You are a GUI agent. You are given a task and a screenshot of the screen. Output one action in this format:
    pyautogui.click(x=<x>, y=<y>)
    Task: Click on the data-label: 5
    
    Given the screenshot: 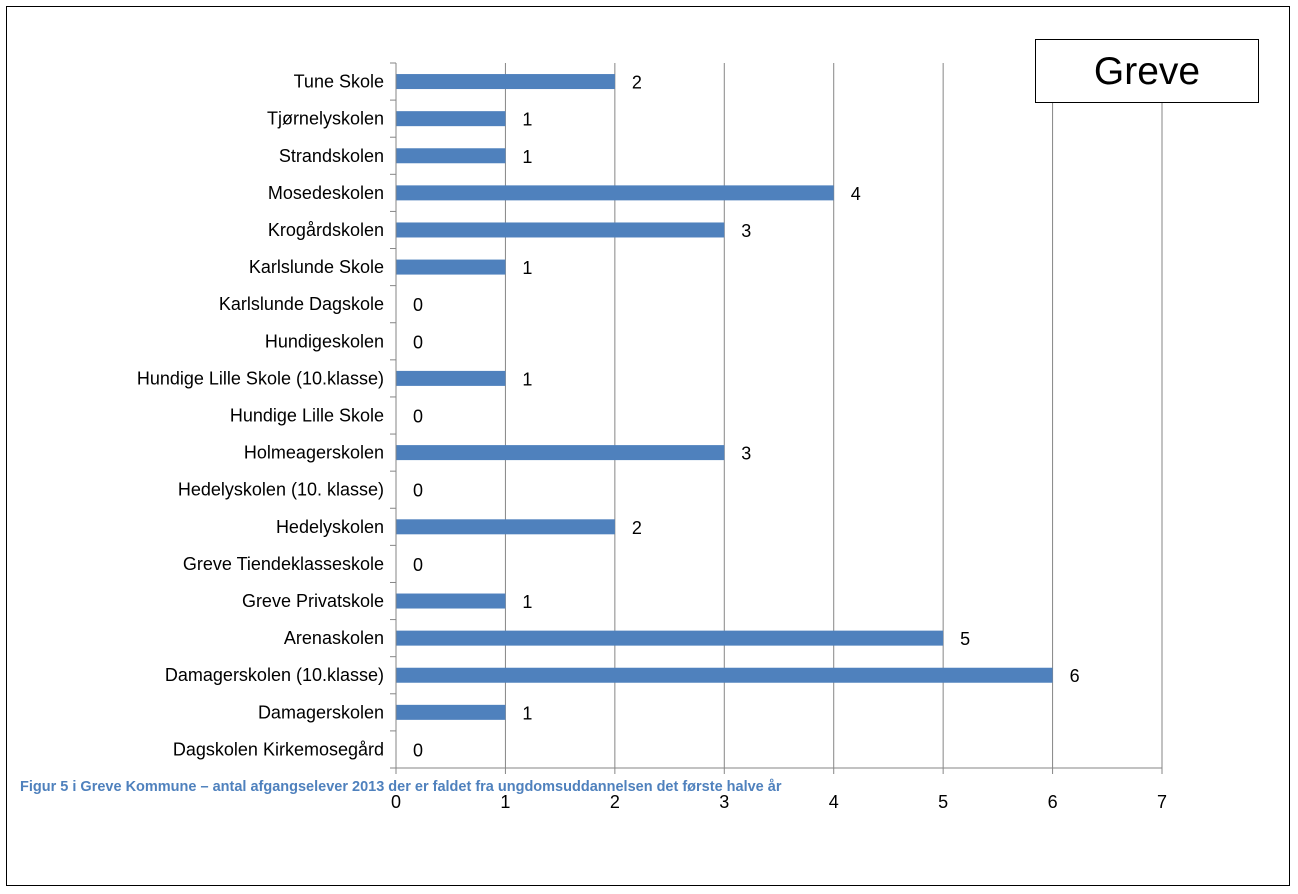 What is the action you would take?
    pyautogui.click(x=965, y=639)
    